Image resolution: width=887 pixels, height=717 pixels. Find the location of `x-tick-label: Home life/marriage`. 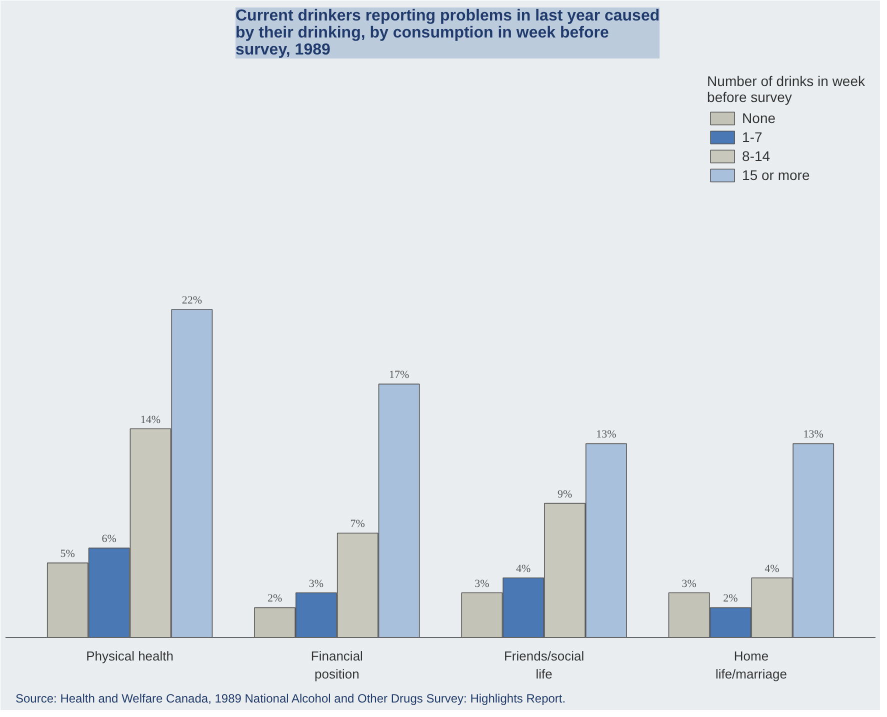

x-tick-label: Home life/marriage is located at coordinates (751, 665).